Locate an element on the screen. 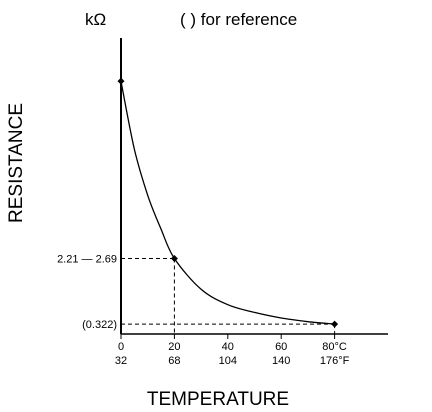  x-tick-celsius: 60 is located at coordinates (281, 347).